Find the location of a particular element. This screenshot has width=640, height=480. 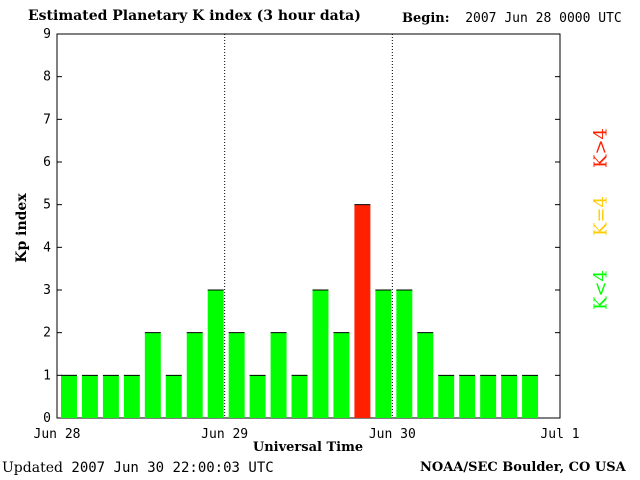

y-tick-label: 0 is located at coordinates (47, 418).